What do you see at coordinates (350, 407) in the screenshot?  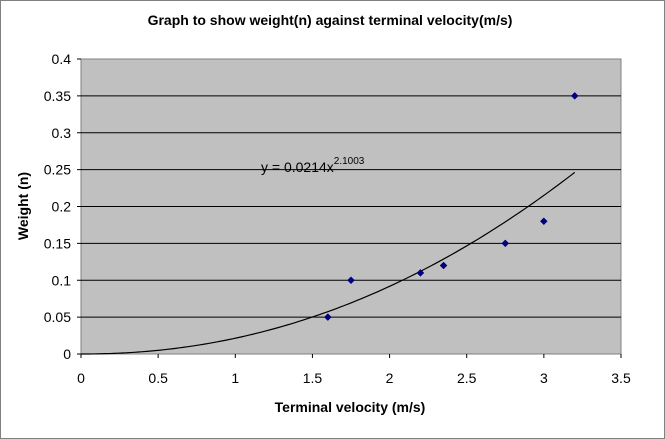 I see `x-axis-title: Terminal velocity (m/s)` at bounding box center [350, 407].